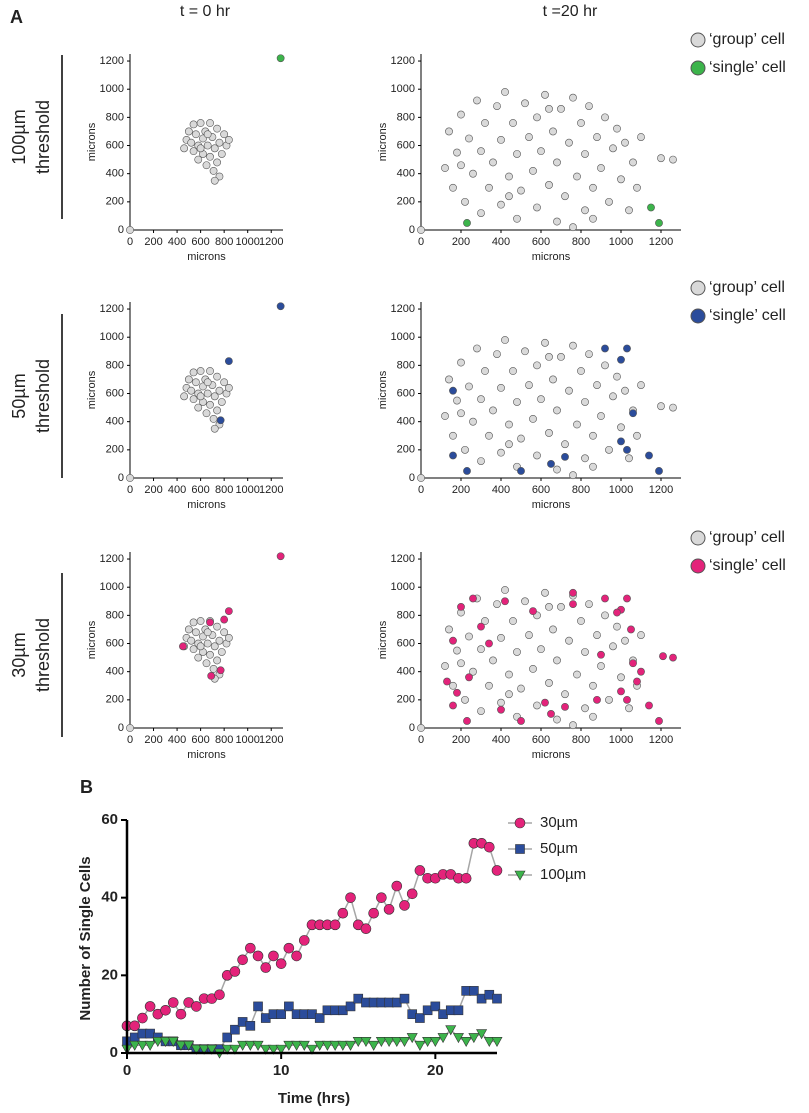 The image size is (809, 1113). What do you see at coordinates (581, 490) in the screenshot?
I see `x-tick-label: 800` at bounding box center [581, 490].